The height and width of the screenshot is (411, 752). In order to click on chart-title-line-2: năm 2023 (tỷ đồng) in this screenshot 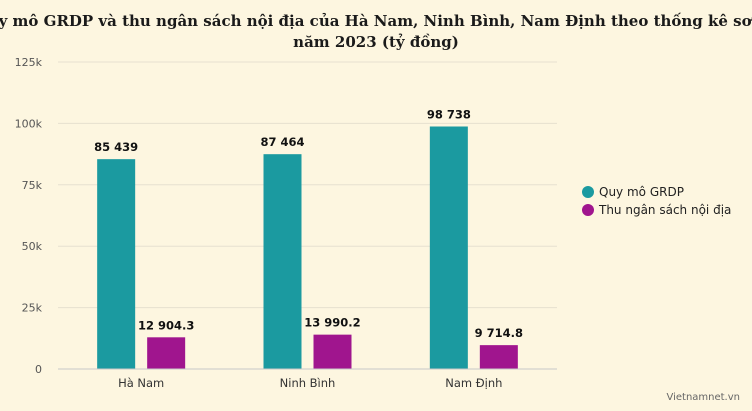, I will do `click(376, 42)`.